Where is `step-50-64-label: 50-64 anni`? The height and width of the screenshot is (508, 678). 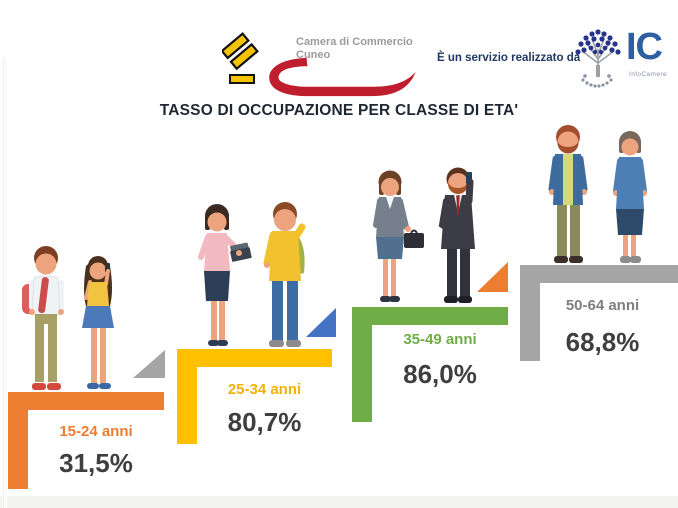
step-50-64-label: 50-64 anni is located at coordinates (602, 305).